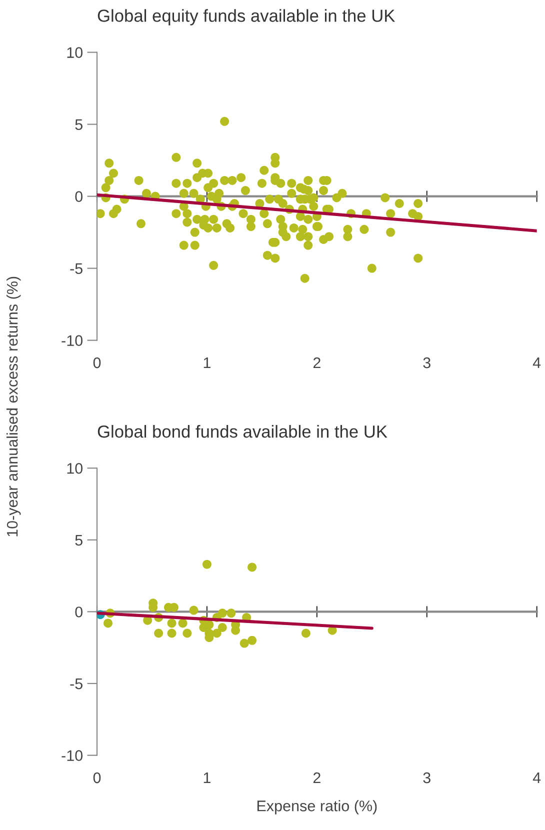 This screenshot has height=830, width=545. What do you see at coordinates (13, 406) in the screenshot?
I see `y-axis-title: 10-year annualised excess returns (%)` at bounding box center [13, 406].